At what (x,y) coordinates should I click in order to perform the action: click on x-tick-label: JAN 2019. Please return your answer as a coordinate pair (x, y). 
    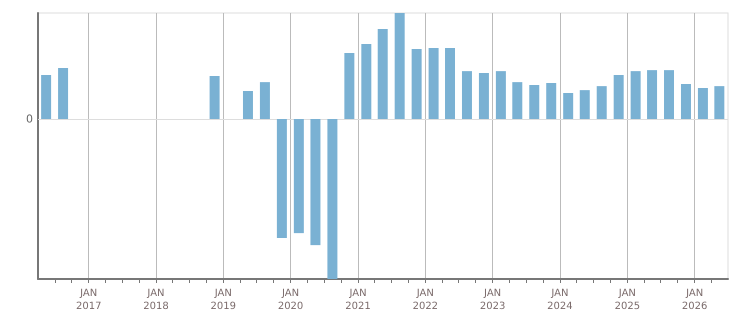
    Looking at the image, I should click on (223, 300).